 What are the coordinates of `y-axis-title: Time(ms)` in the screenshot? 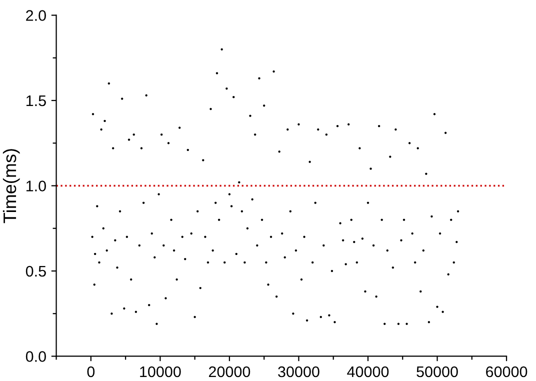 It's located at (11, 186).